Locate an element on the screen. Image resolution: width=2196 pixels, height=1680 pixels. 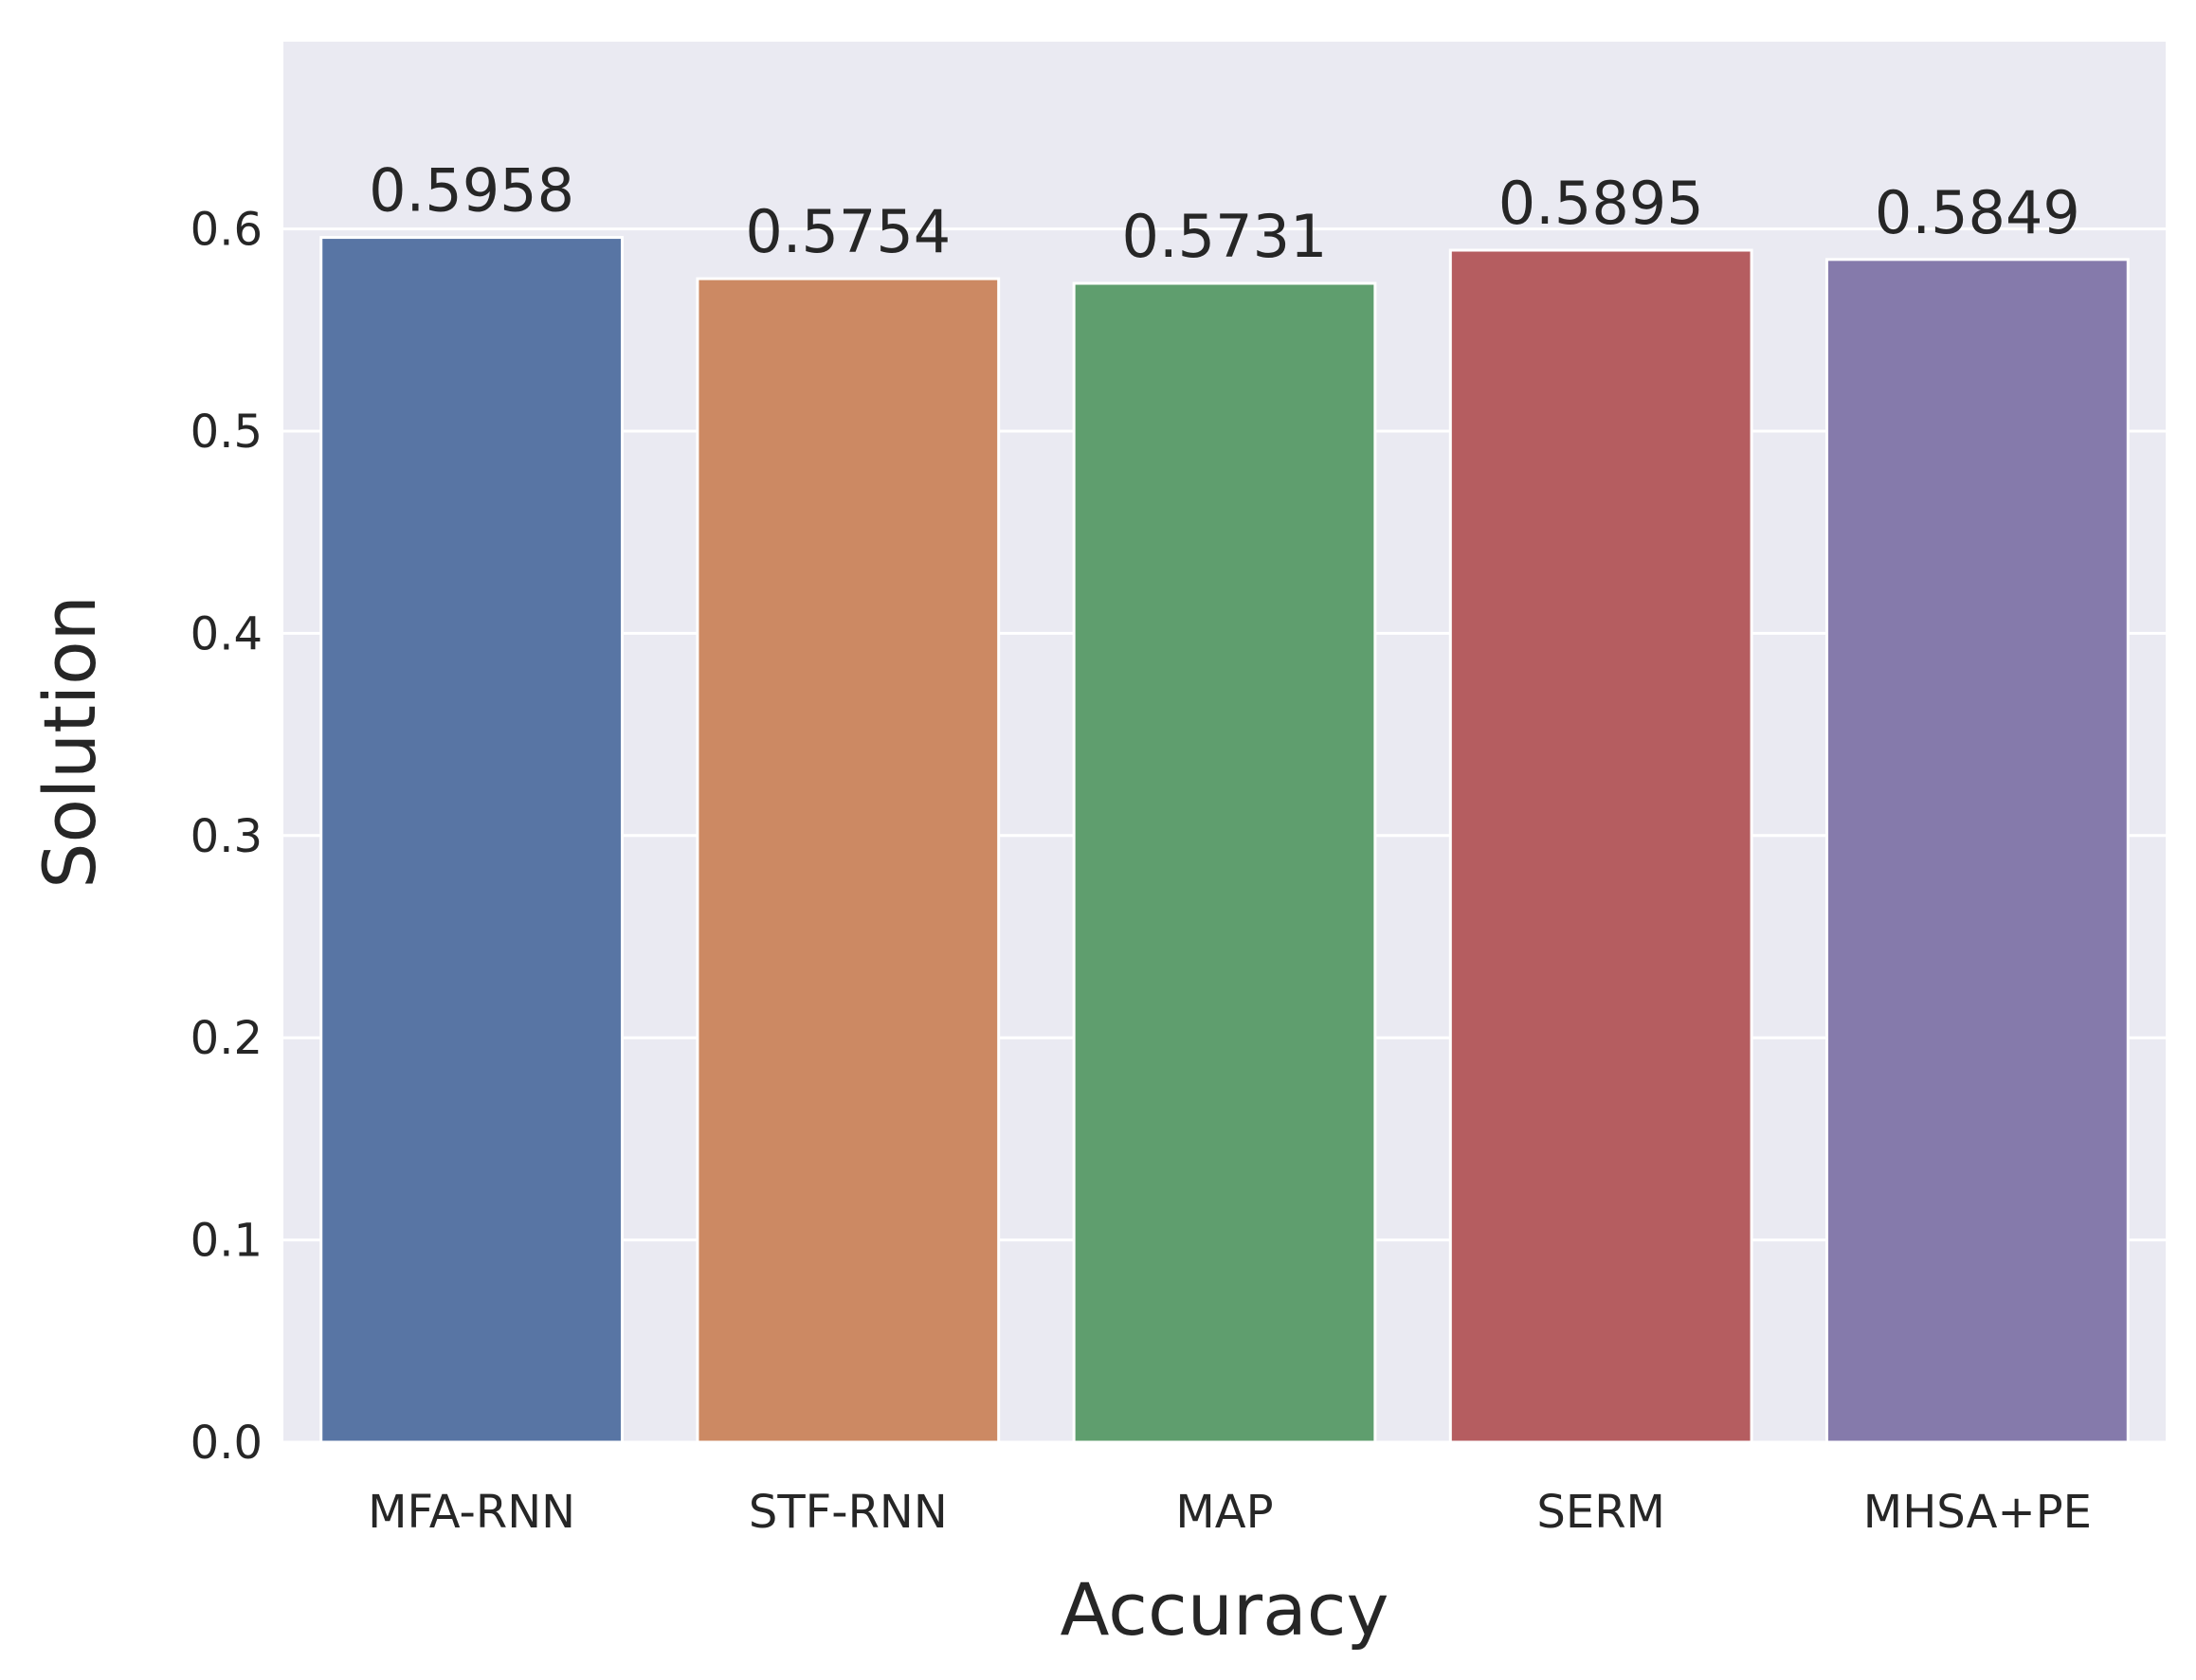
bar-value-label: 0.5895 is located at coordinates (1601, 203).